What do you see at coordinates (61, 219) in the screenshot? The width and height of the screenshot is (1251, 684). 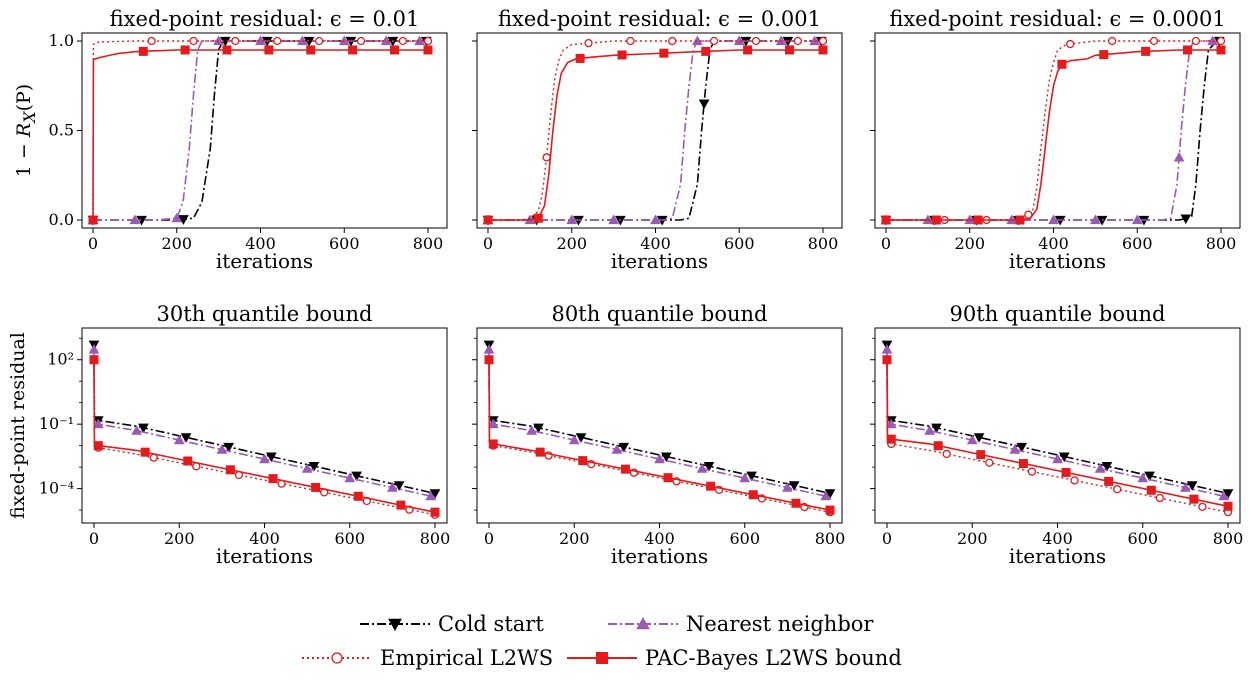 I see `y-tick-label: 0.0` at bounding box center [61, 219].